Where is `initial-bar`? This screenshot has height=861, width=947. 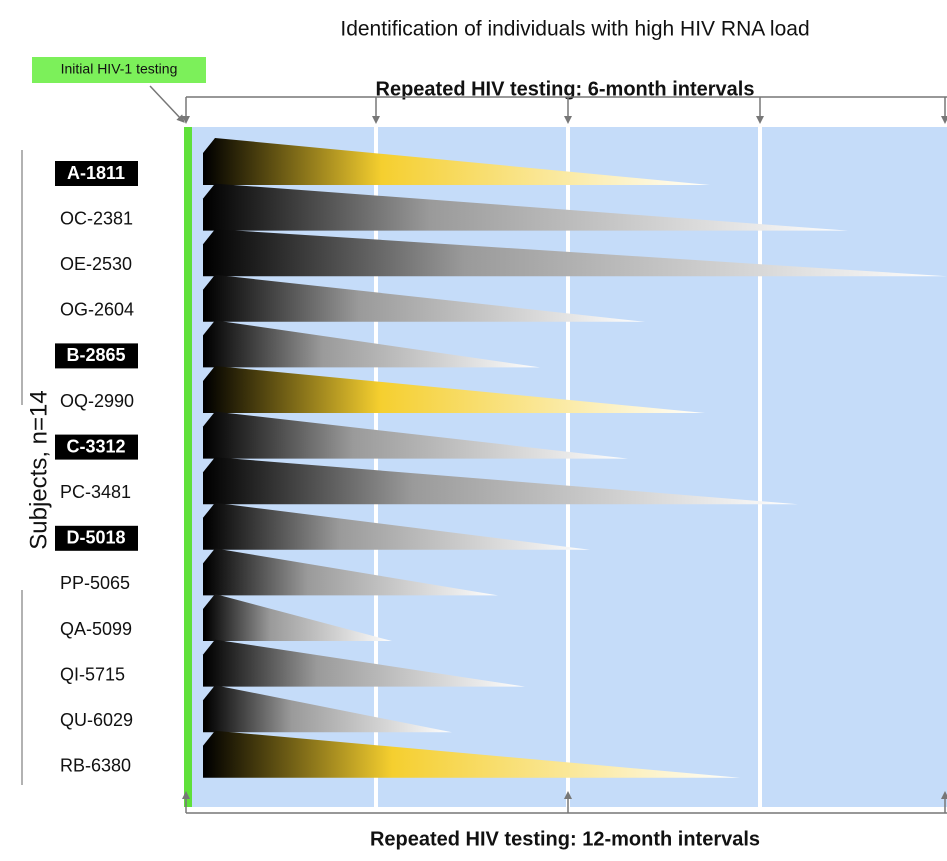 initial-bar is located at coordinates (188, 467).